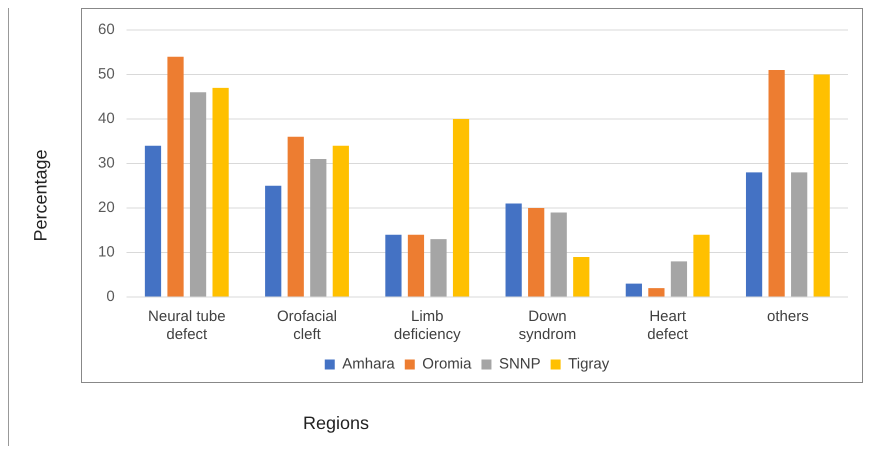 This screenshot has width=875, height=454. What do you see at coordinates (589, 364) in the screenshot?
I see `legend-label: Tigray` at bounding box center [589, 364].